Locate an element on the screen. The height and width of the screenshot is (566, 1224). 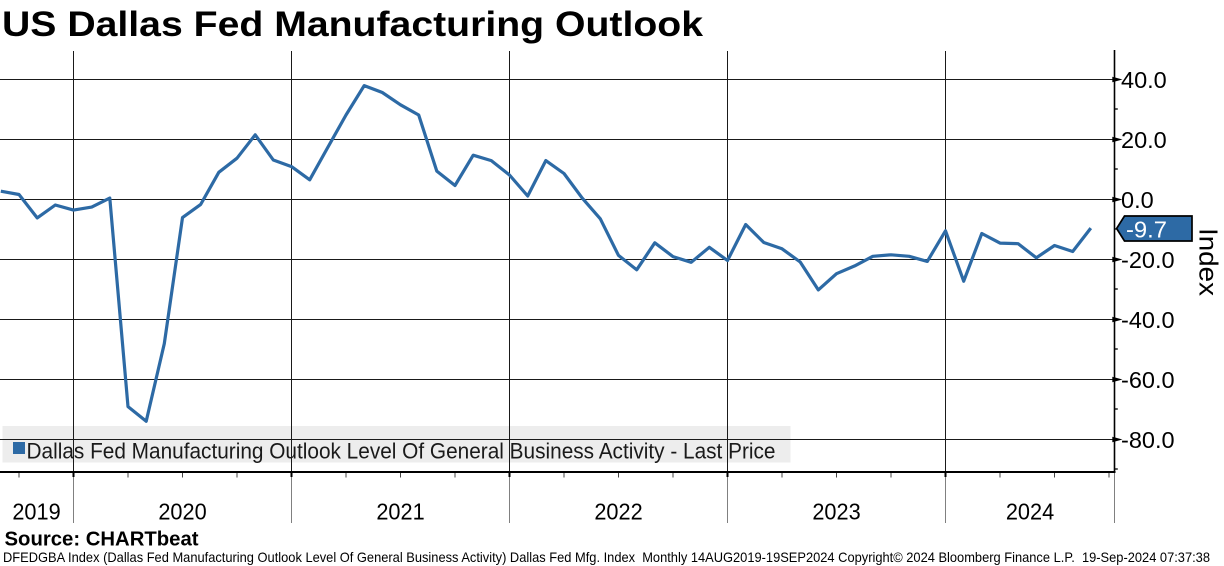
svg-text: 2021 is located at coordinates (400, 512).